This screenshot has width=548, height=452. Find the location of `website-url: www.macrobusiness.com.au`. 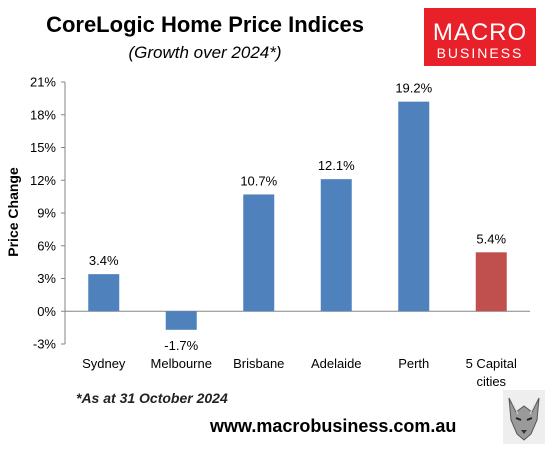

website-url: www.macrobusiness.com.au is located at coordinates (332, 426).